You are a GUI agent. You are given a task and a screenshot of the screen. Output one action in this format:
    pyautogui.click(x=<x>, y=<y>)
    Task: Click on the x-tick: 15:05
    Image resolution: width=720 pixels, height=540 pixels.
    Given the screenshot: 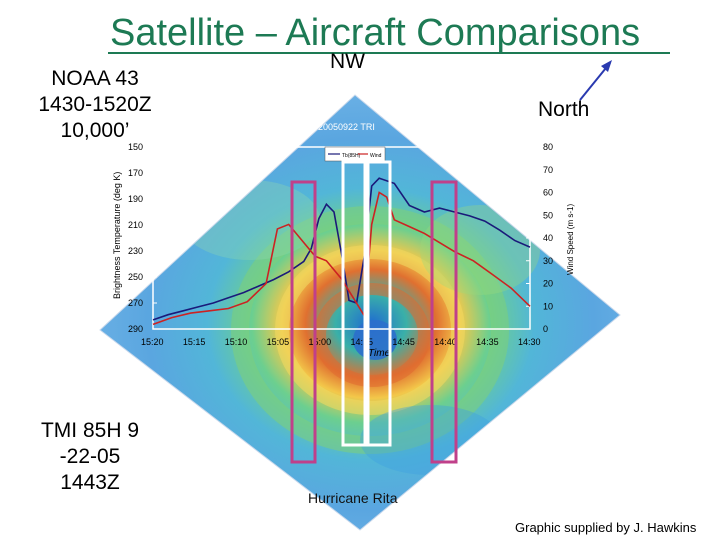 What is the action you would take?
    pyautogui.click(x=278, y=342)
    